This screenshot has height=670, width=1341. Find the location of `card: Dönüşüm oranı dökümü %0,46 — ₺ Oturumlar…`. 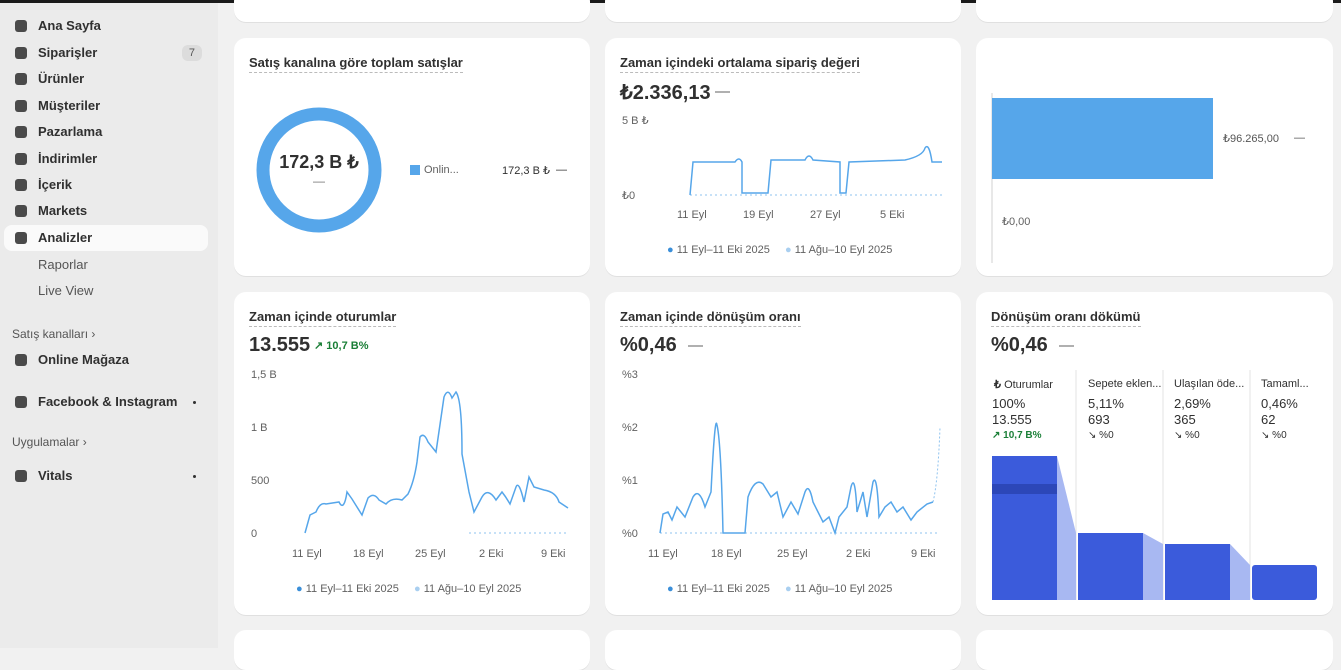

card: Dönüşüm oranı dökümü %0,46 — ₺ Oturumlar… is located at coordinates (1154, 453).